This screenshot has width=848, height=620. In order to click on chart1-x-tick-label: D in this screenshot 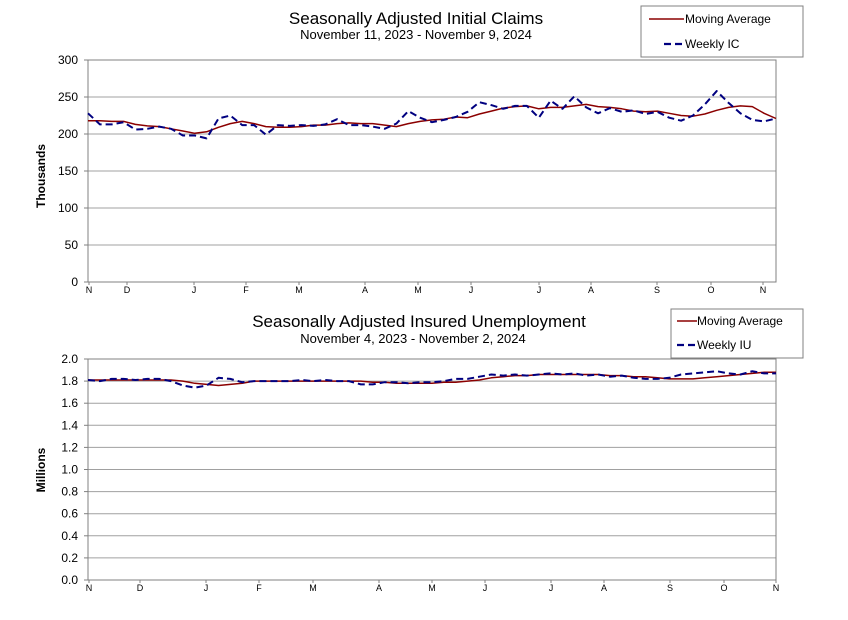, I will do `click(127, 290)`.